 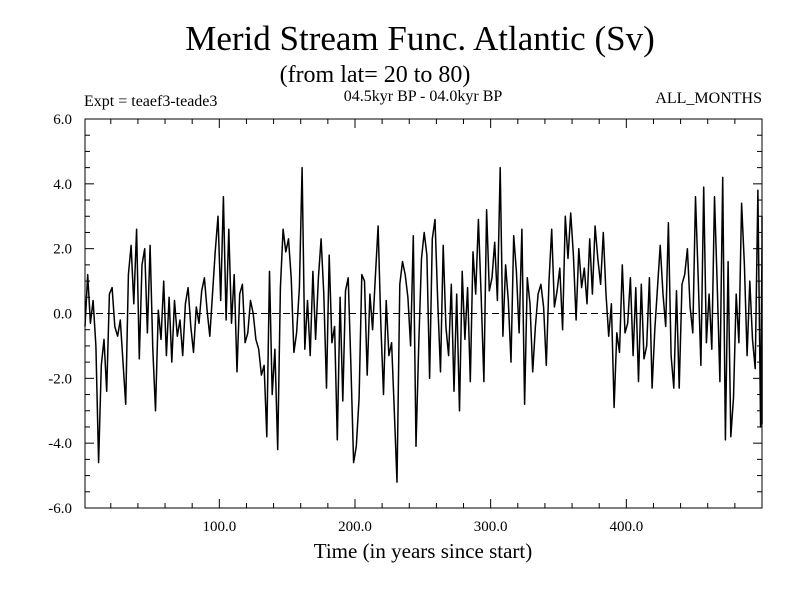 I want to click on x-tick-label: 200.0, so click(x=355, y=527).